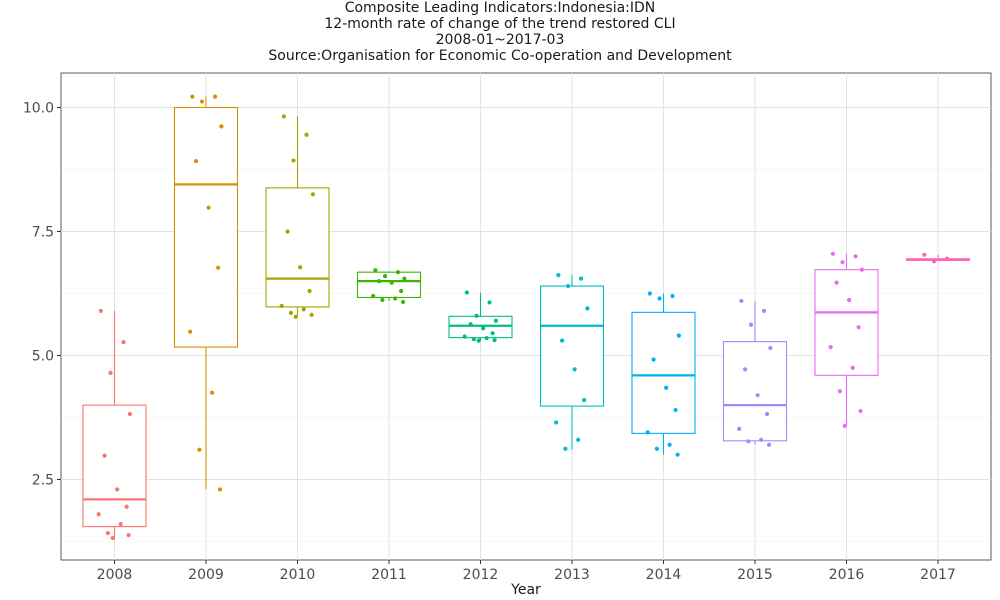  I want to click on box-2014, so click(663, 374).